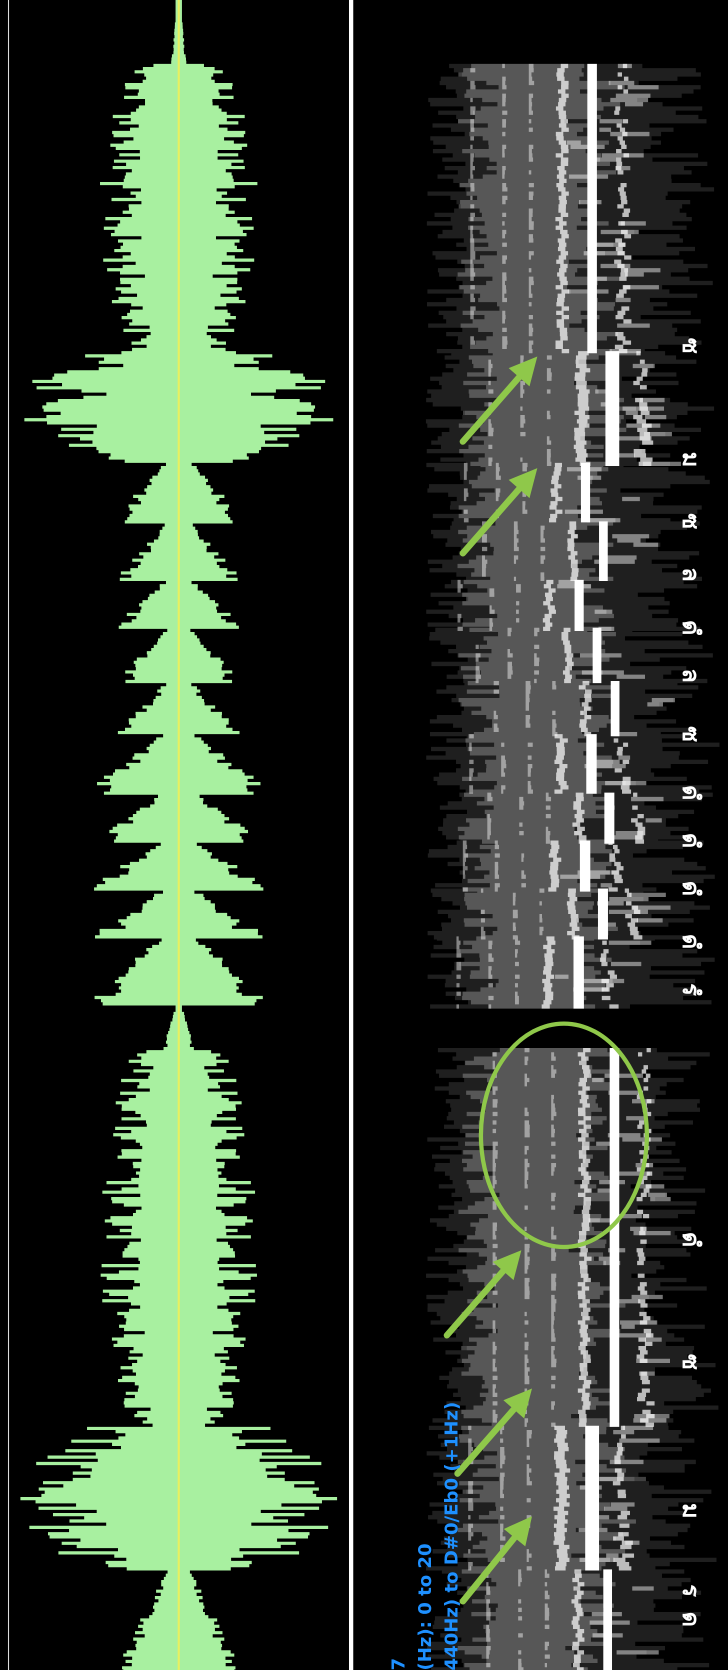 This screenshot has width=728, height=1670. I want to click on info-line: 440Hz) to D#0/Eb0 (+1Hz), so click(452, 1536).